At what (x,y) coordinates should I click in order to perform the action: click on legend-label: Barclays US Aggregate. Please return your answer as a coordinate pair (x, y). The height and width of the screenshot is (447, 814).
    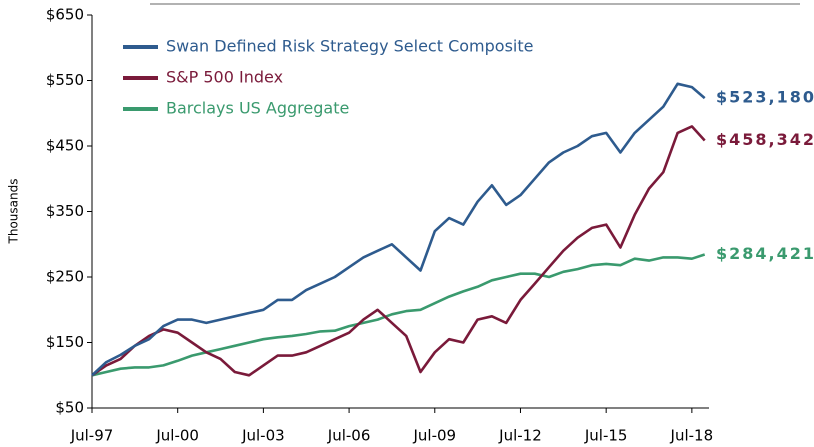
    Looking at the image, I should click on (257, 108).